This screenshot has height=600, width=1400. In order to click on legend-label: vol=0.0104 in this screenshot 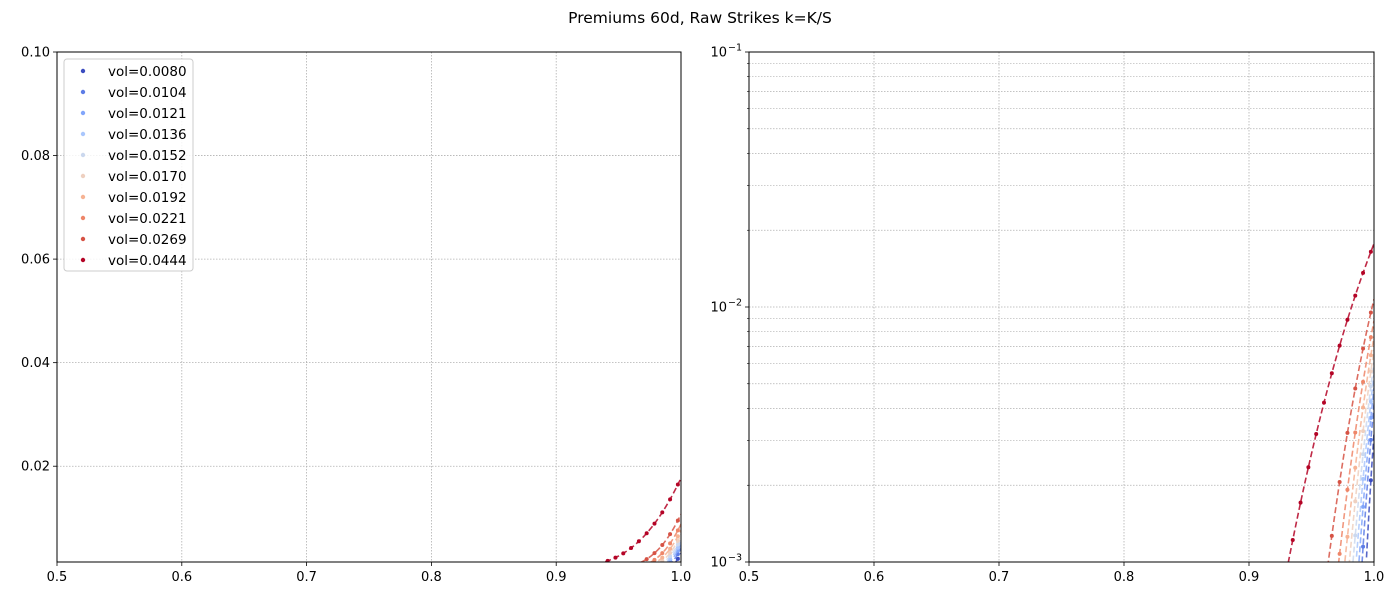, I will do `click(147, 93)`.